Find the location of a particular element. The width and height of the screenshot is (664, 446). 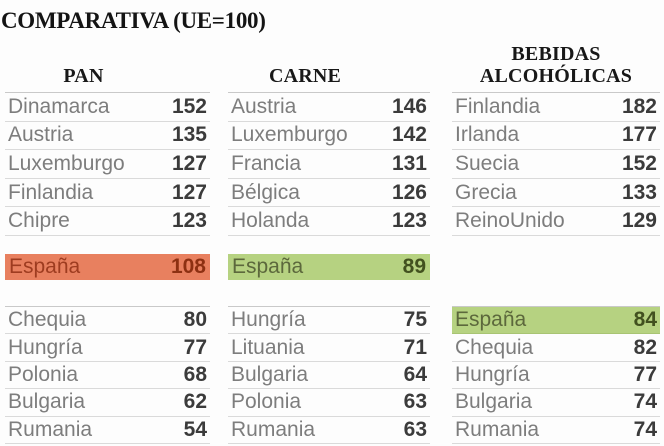

column-header-line: ALCOHÓLICAS is located at coordinates (556, 76).